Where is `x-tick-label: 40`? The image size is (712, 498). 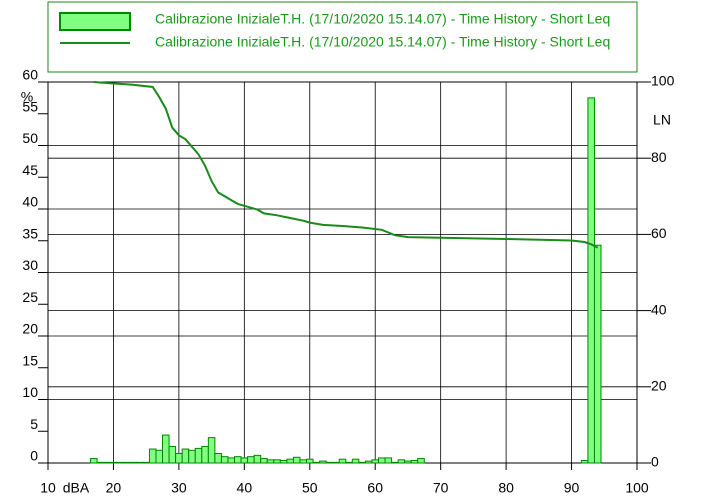 x-tick-label: 40 is located at coordinates (245, 488).